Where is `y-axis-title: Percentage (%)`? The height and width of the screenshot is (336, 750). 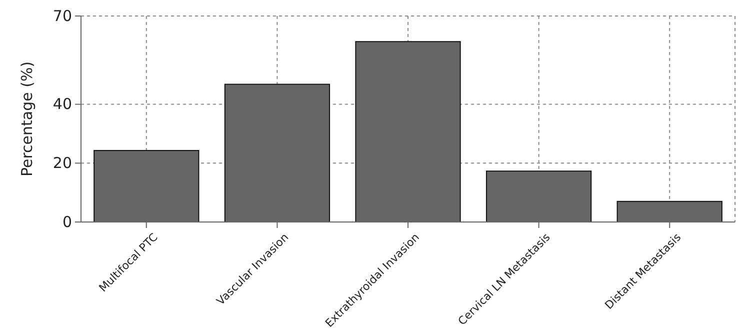
y-axis-title: Percentage (%) is located at coordinates (27, 119).